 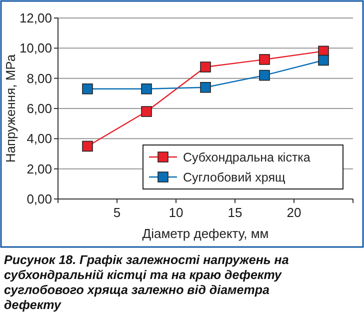 What do you see at coordinates (35, 48) in the screenshot?
I see `y-tick-label: 10,00` at bounding box center [35, 48].